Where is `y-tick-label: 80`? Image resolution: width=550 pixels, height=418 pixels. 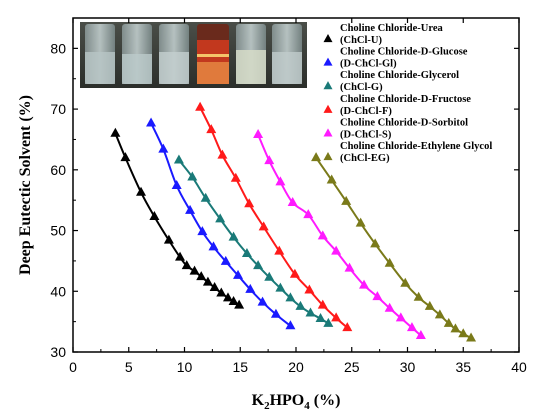
y-tick-label: 80 is located at coordinates (58, 48).